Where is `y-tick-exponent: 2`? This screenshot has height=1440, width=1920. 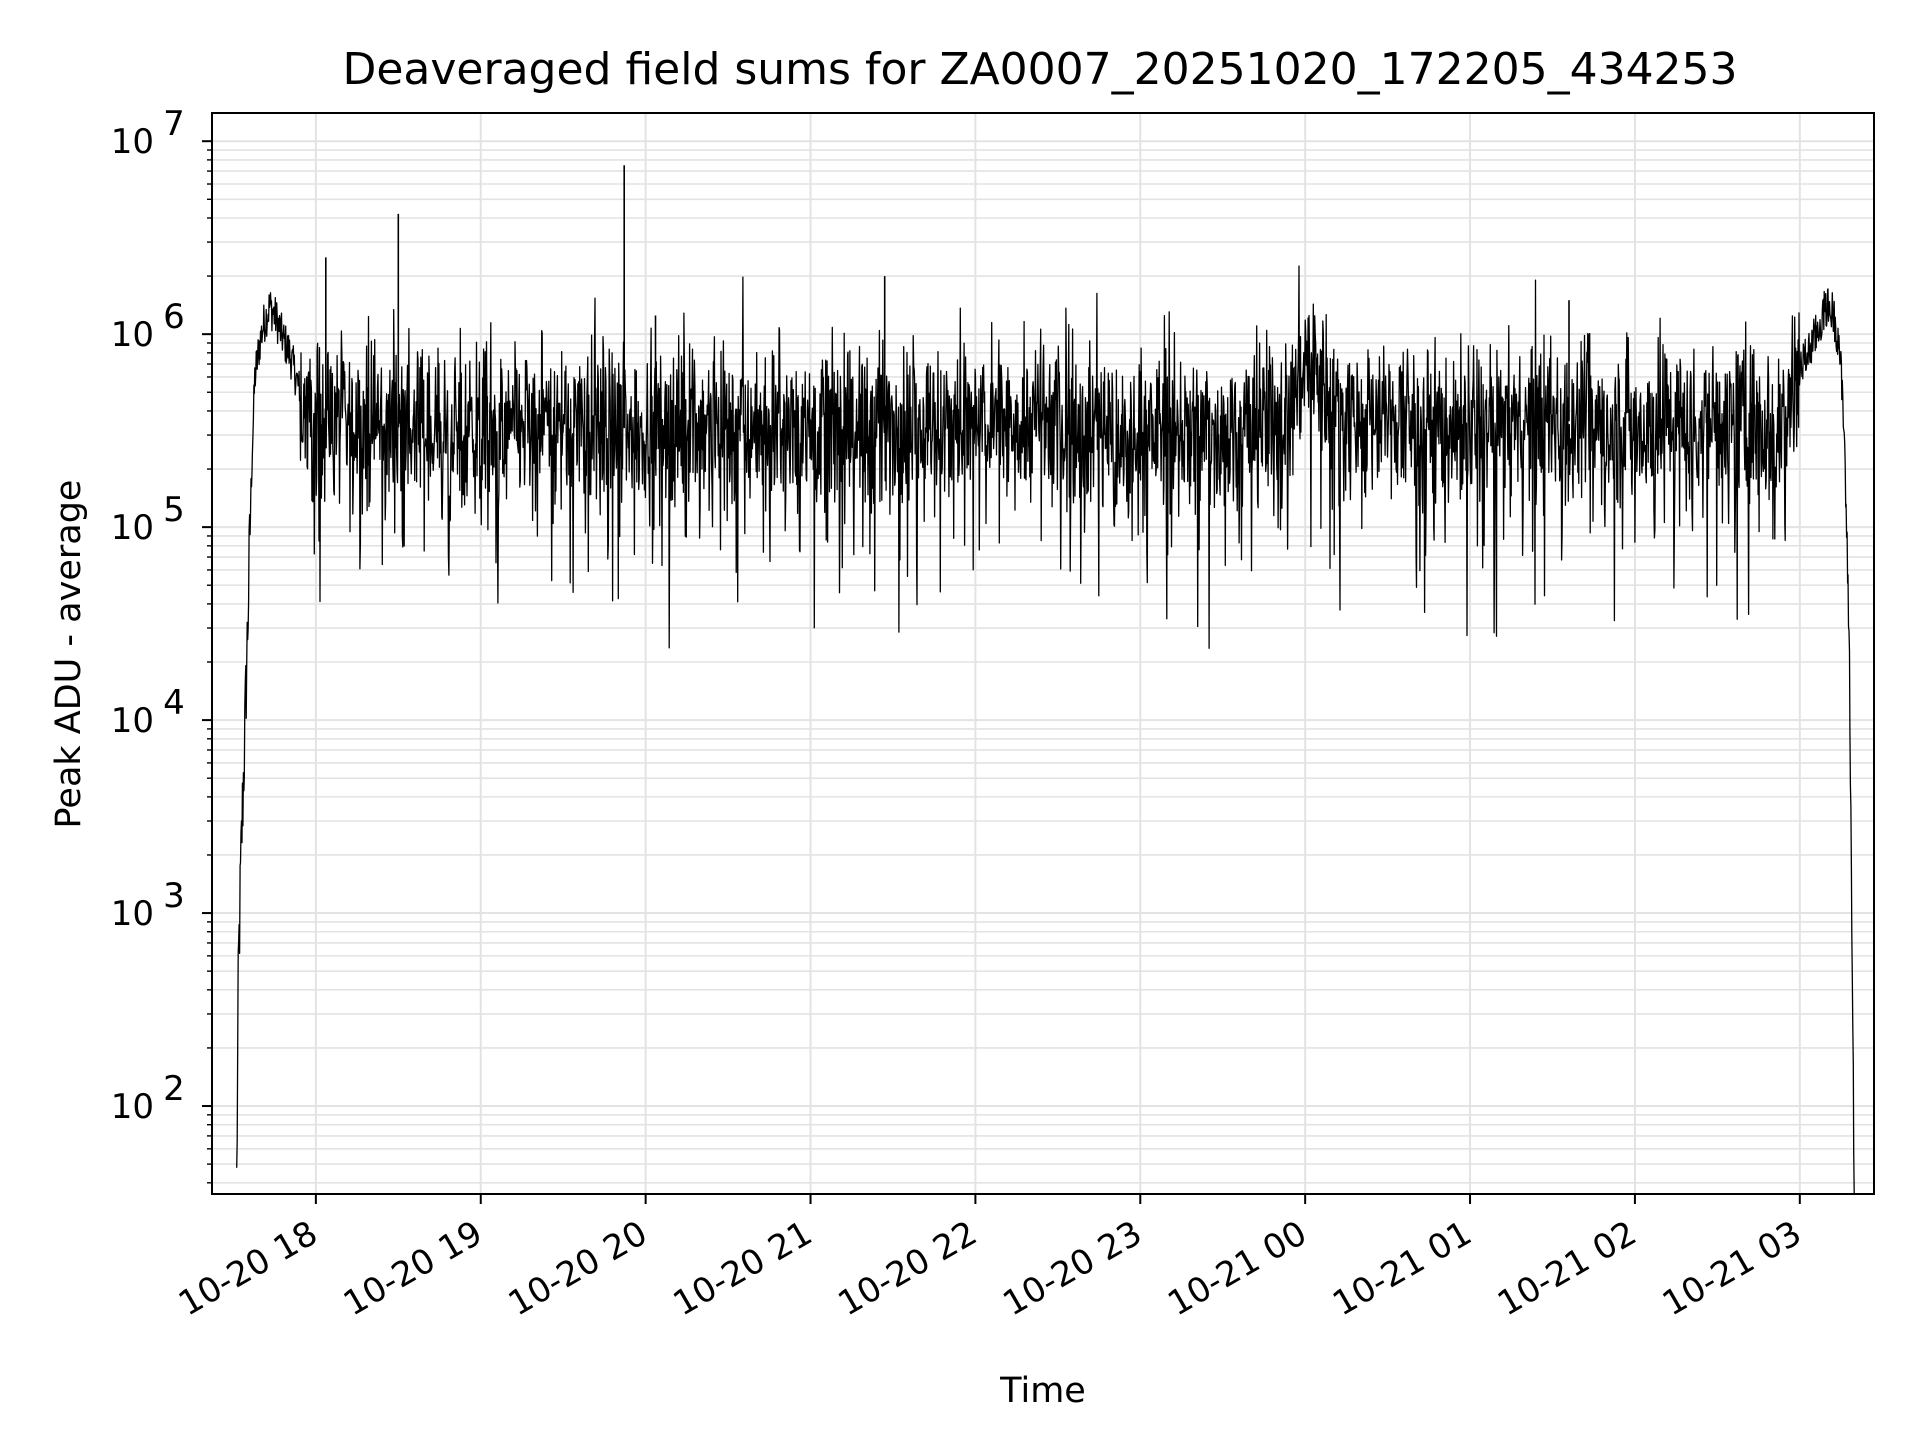 y-tick-exponent: 2 is located at coordinates (174, 1089).